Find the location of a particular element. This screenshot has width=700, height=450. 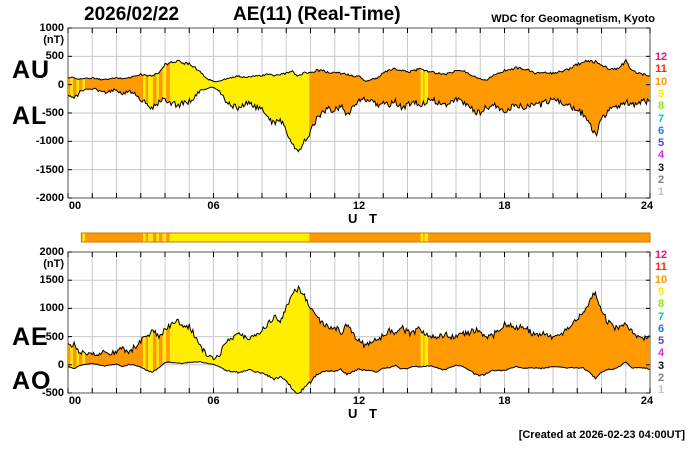

station-count-4: 4 is located at coordinates (661, 155).